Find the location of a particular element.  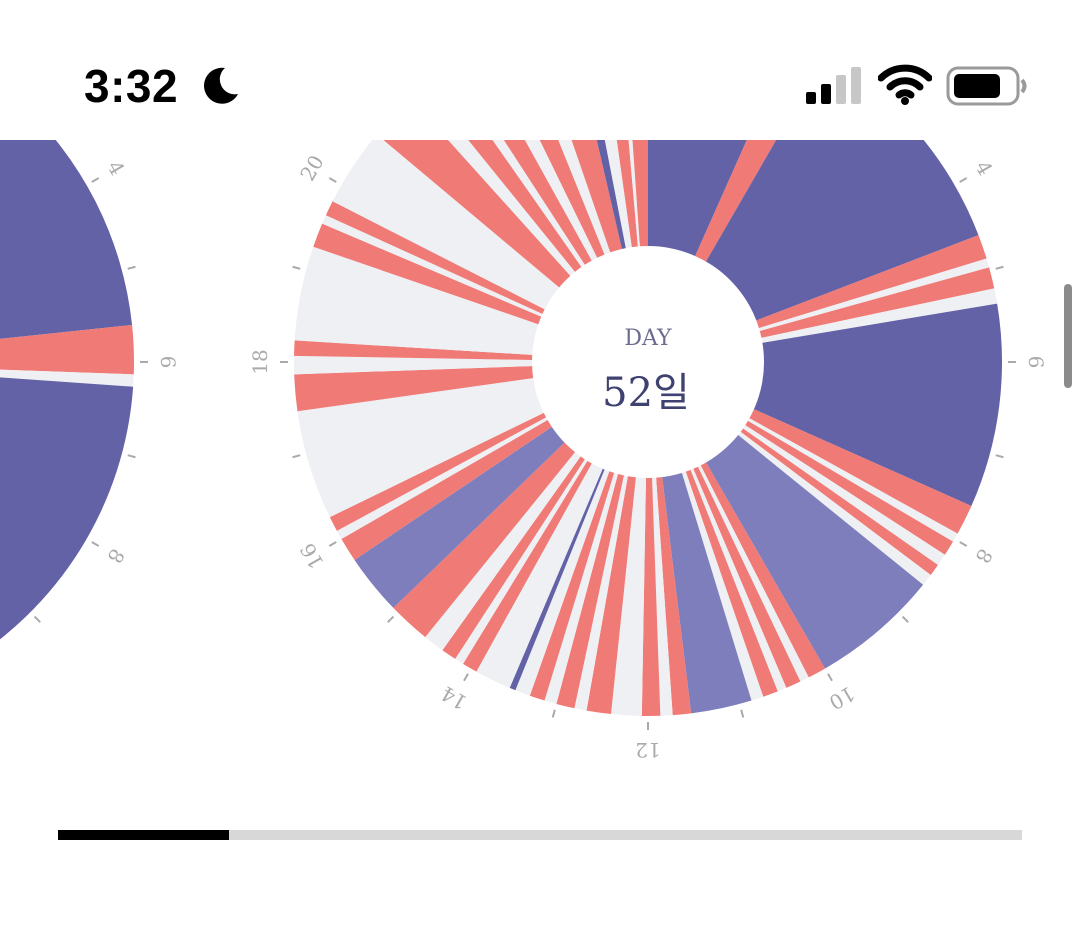

hour-tick-label: 8 is located at coordinates (983, 555).